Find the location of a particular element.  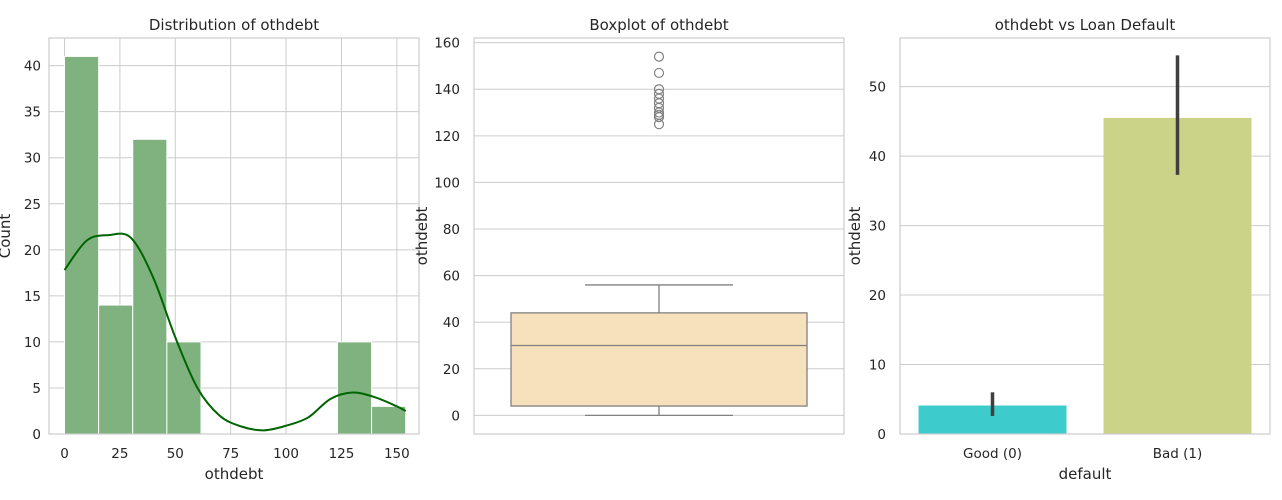

x-tick-label: 50 is located at coordinates (175, 454).